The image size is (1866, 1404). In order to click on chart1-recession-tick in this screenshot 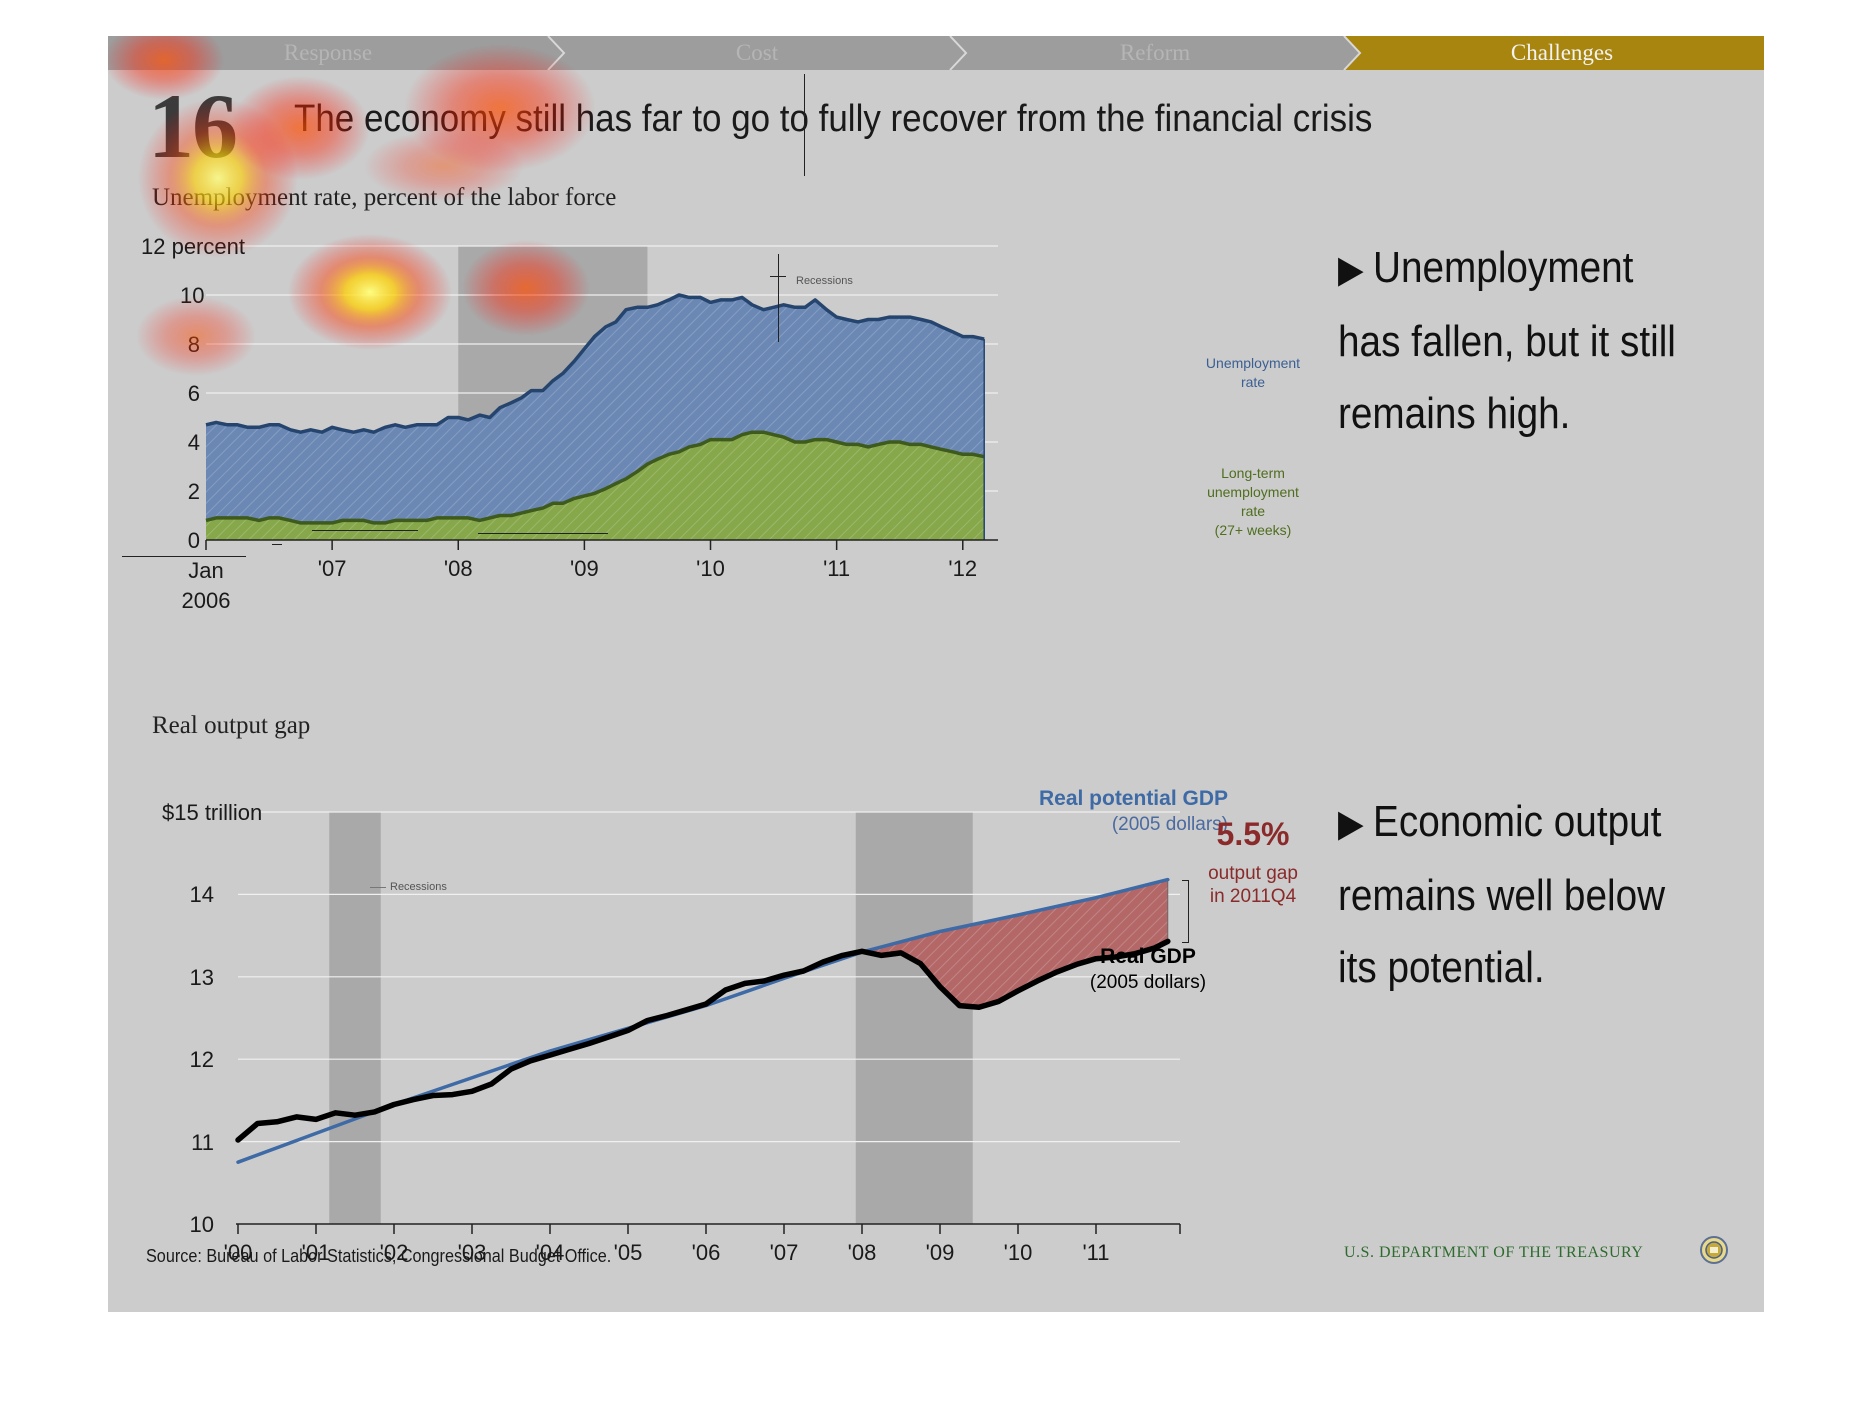, I will do `click(778, 298)`.